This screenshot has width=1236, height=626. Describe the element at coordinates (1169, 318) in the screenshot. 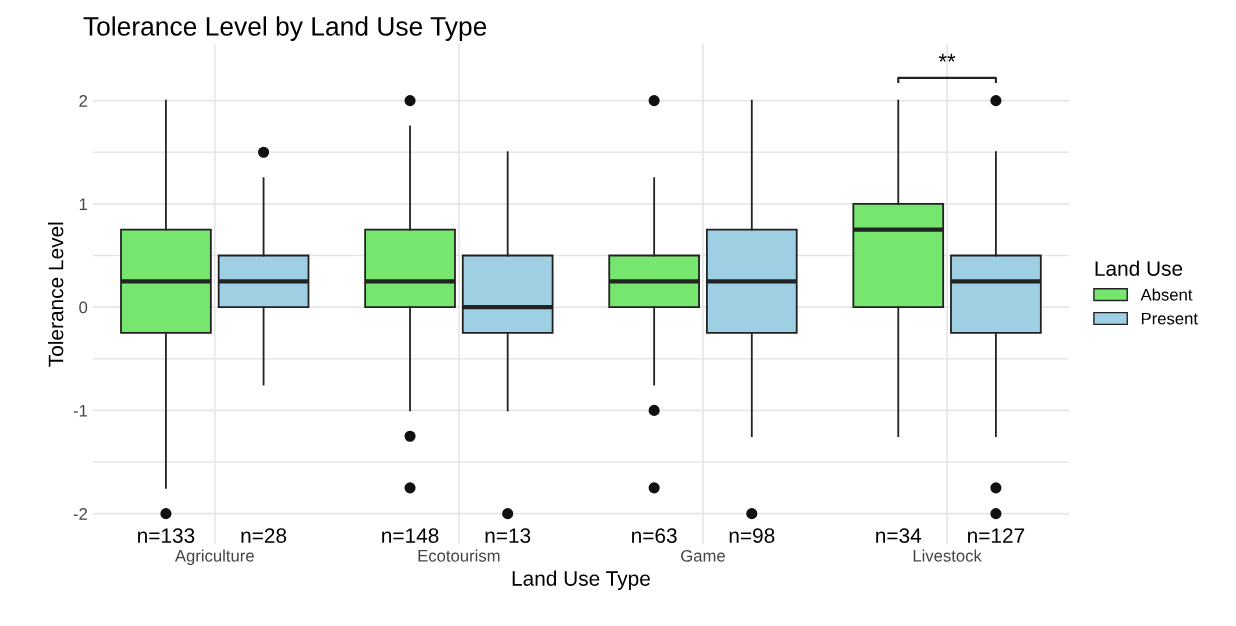

I see `legend-label: Present` at that location.